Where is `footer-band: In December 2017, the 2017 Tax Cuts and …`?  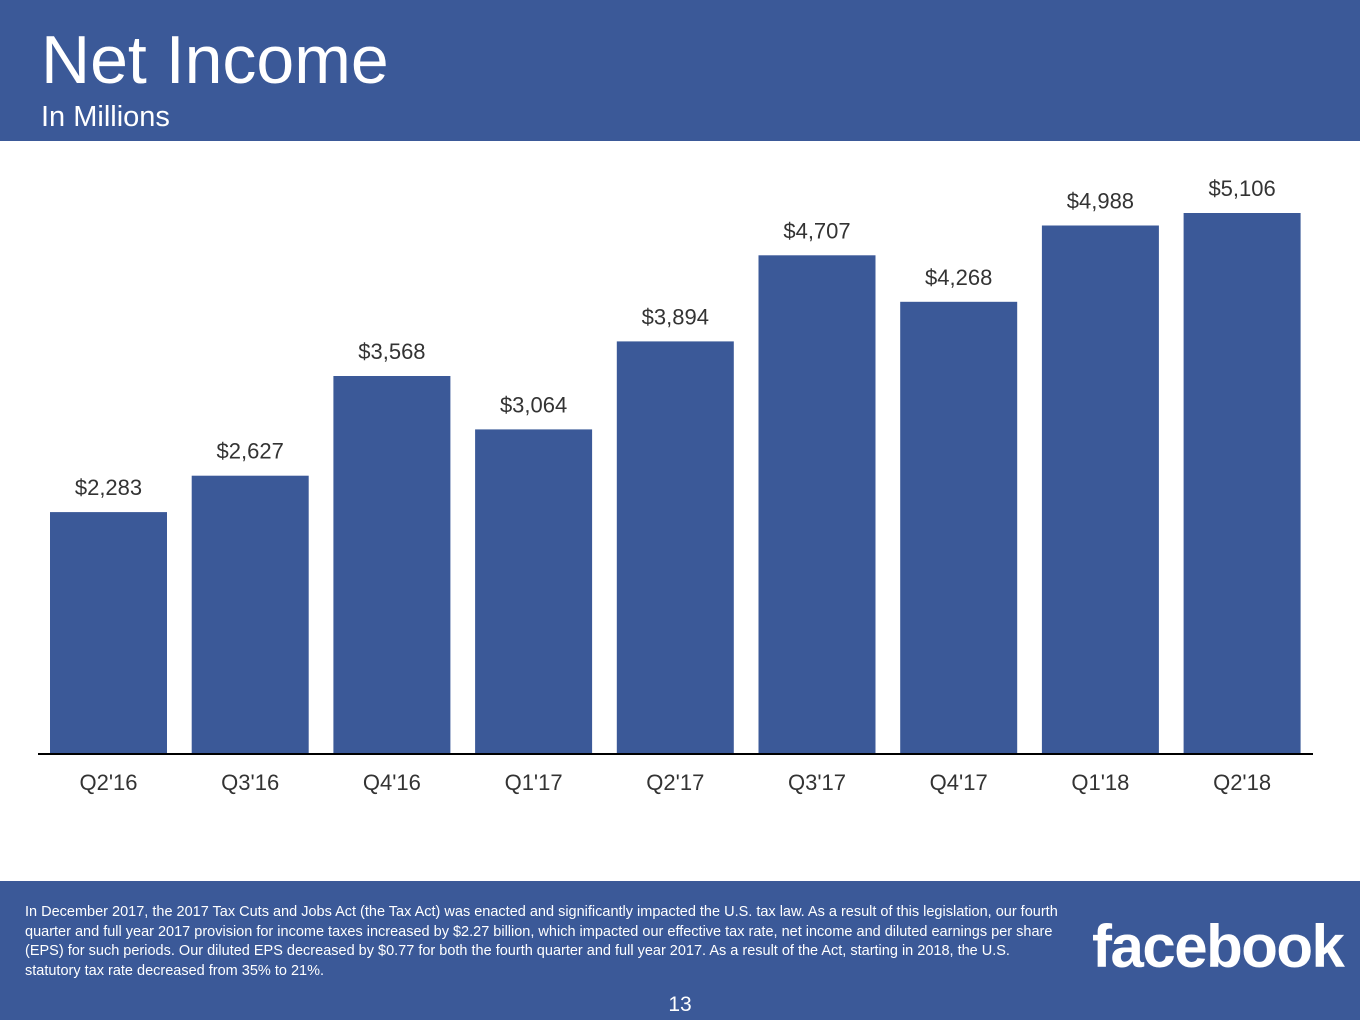
footer-band: In December 2017, the 2017 Tax Cuts and … is located at coordinates (680, 950).